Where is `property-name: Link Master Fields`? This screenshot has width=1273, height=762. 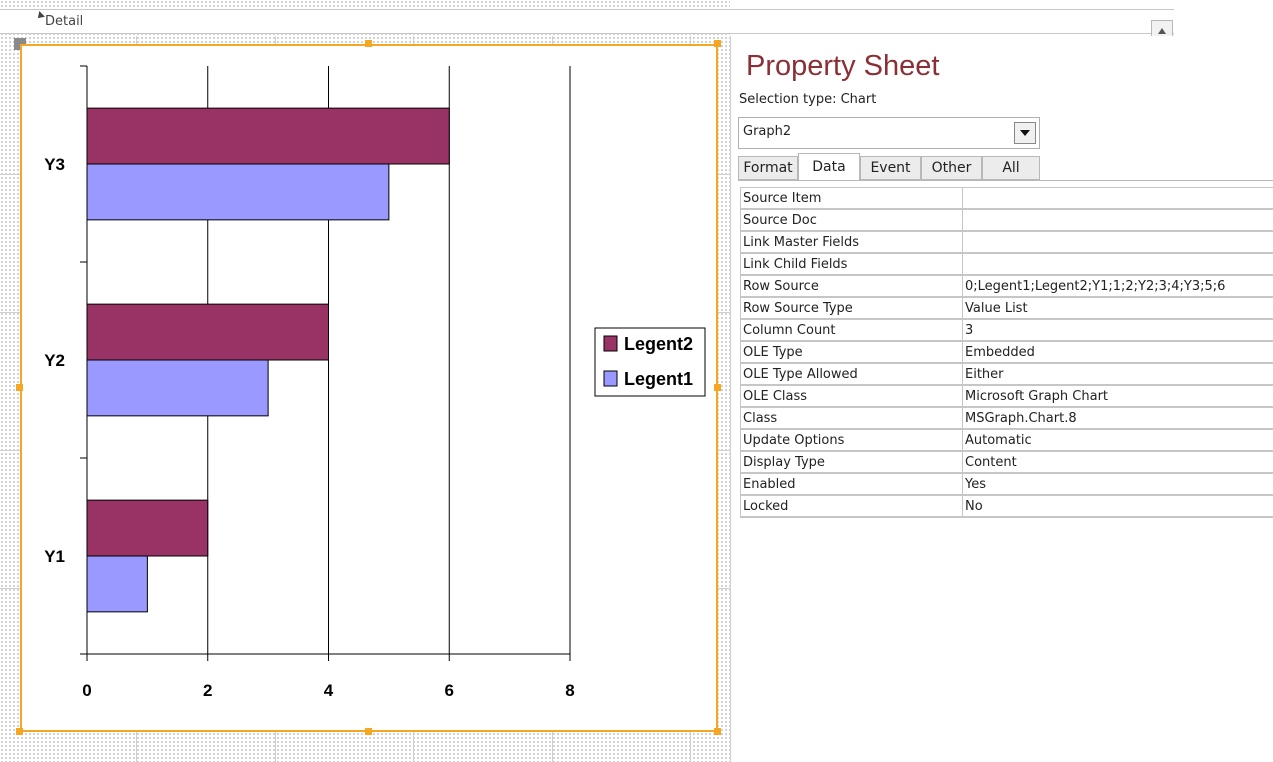
property-name: Link Master Fields is located at coordinates (851, 242).